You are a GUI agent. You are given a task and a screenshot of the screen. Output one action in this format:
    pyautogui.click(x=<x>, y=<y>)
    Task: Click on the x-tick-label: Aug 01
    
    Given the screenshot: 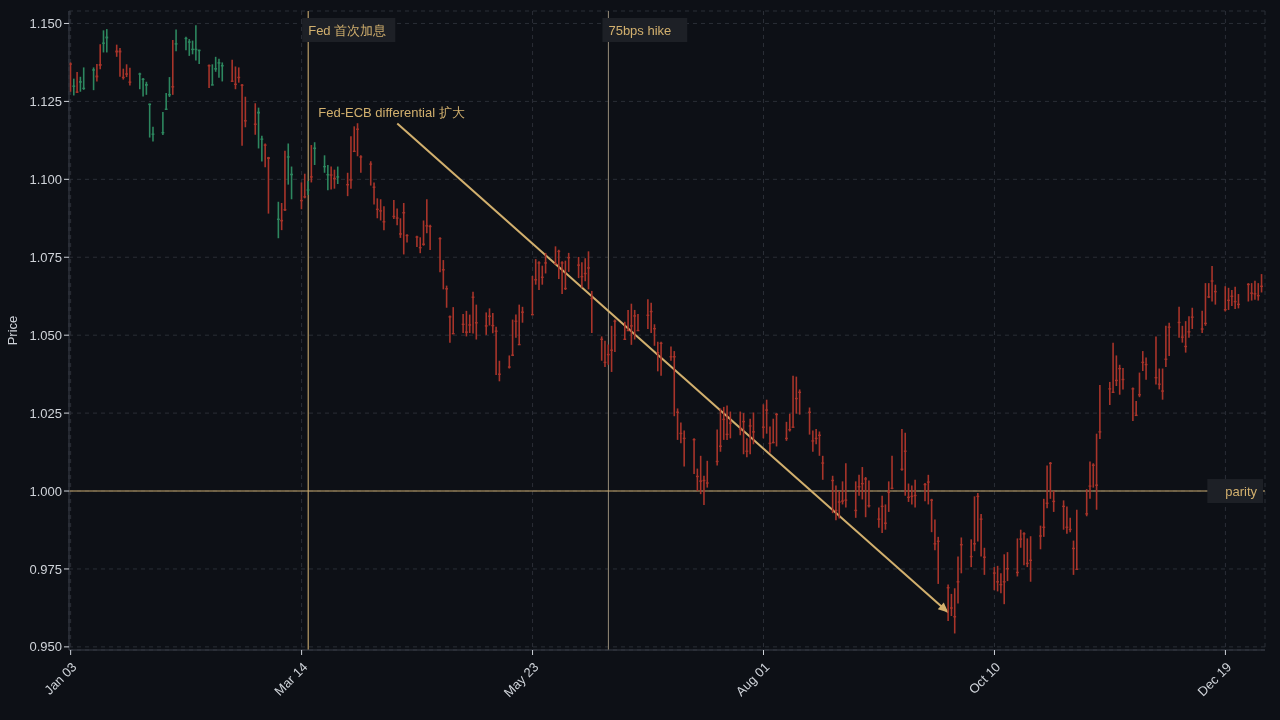 What is the action you would take?
    pyautogui.click(x=752, y=679)
    